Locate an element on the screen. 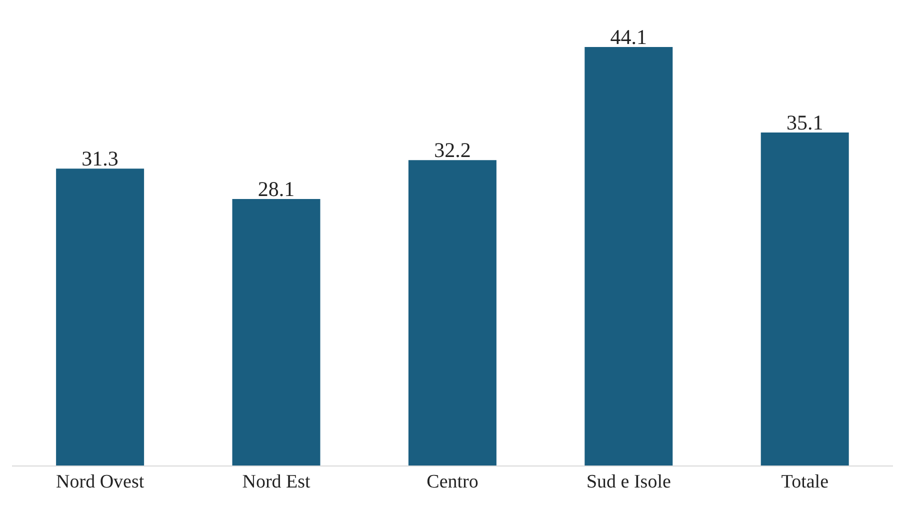 Image resolution: width=905 pixels, height=514 pixels. data-label: 32.2 is located at coordinates (452, 150).